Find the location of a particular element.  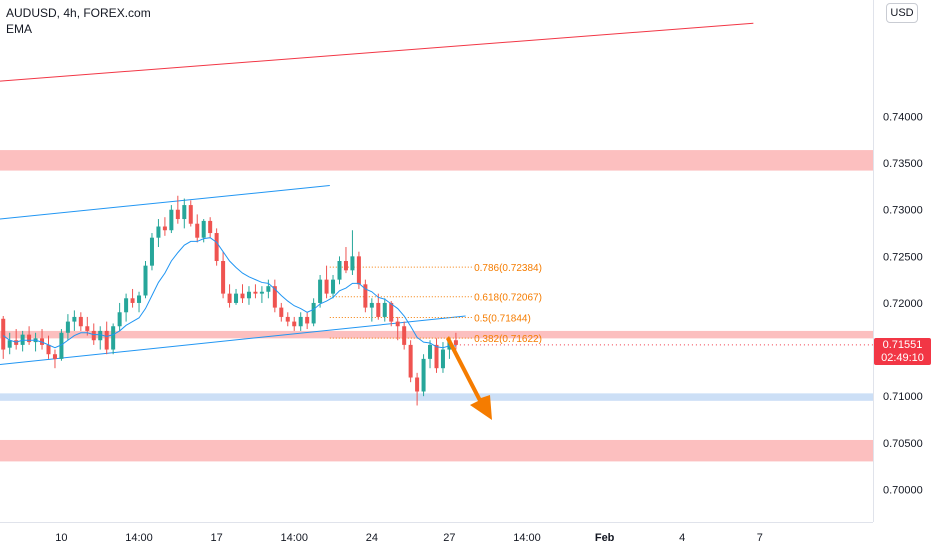

last-price-label: 0.71551 02:49:10 is located at coordinates (902, 351).